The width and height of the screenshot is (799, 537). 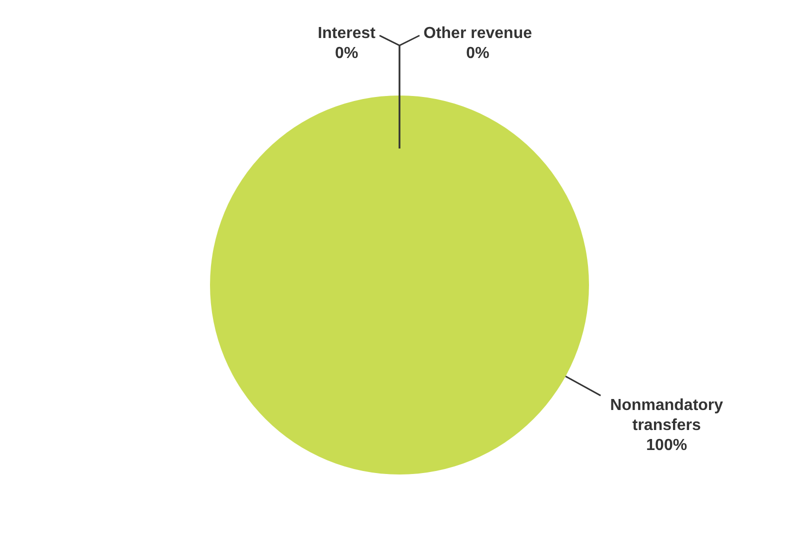 I want to click on category-label: Other revenue, so click(x=478, y=33).